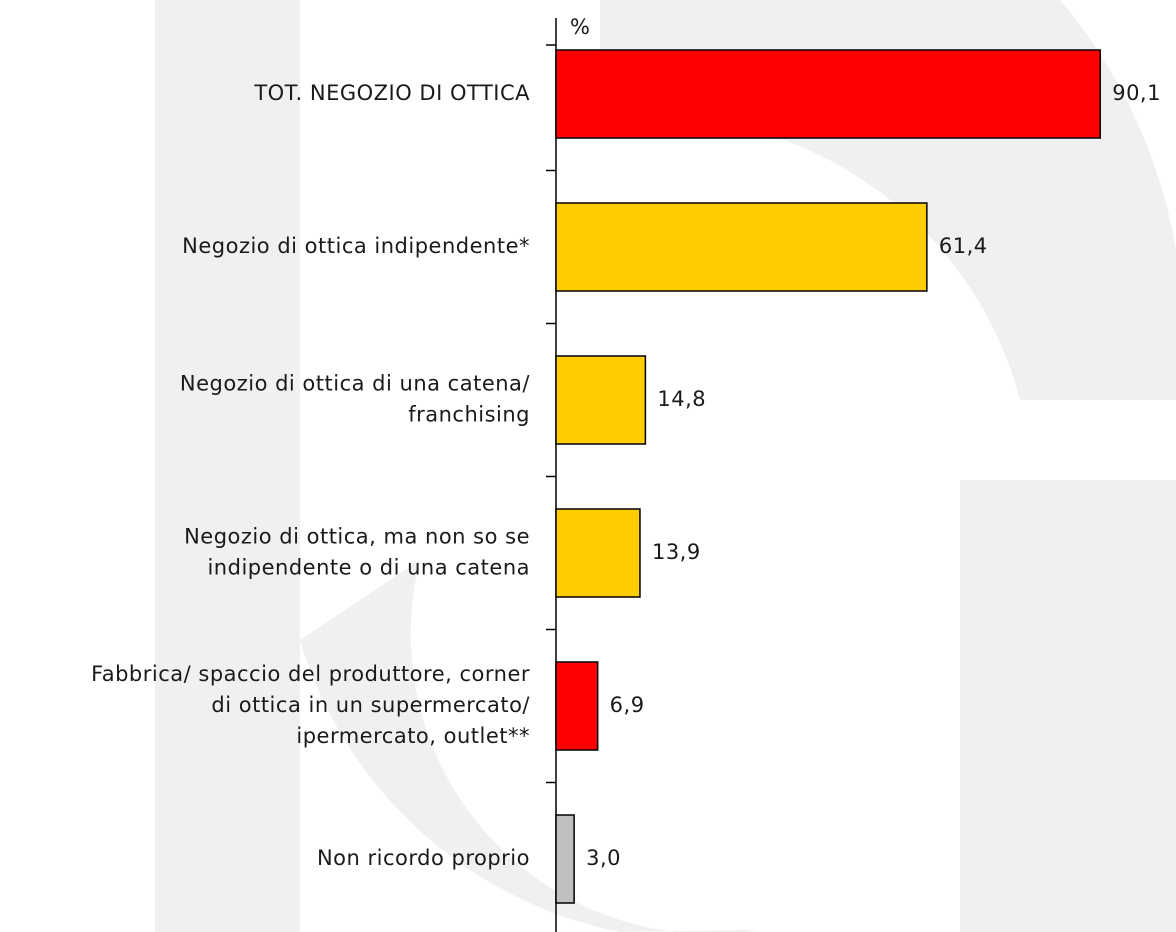 Image resolution: width=1176 pixels, height=932 pixels. What do you see at coordinates (310, 674) in the screenshot?
I see `category-label: Fabbrica/ spaccio del produttore, corner` at bounding box center [310, 674].